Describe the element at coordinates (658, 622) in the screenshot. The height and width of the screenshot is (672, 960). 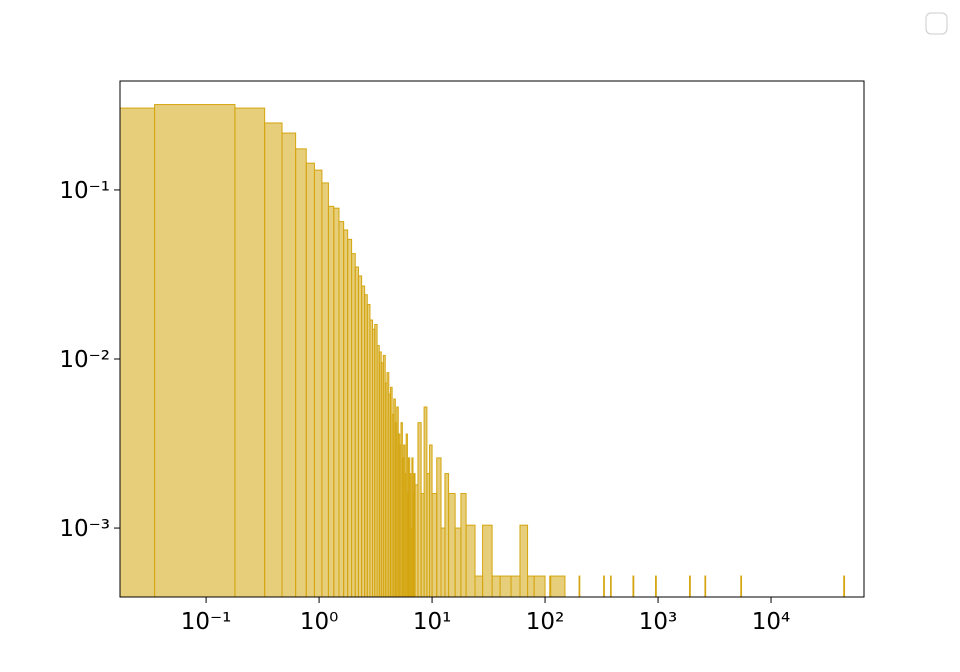
I see `x-tick-label: 10³` at that location.